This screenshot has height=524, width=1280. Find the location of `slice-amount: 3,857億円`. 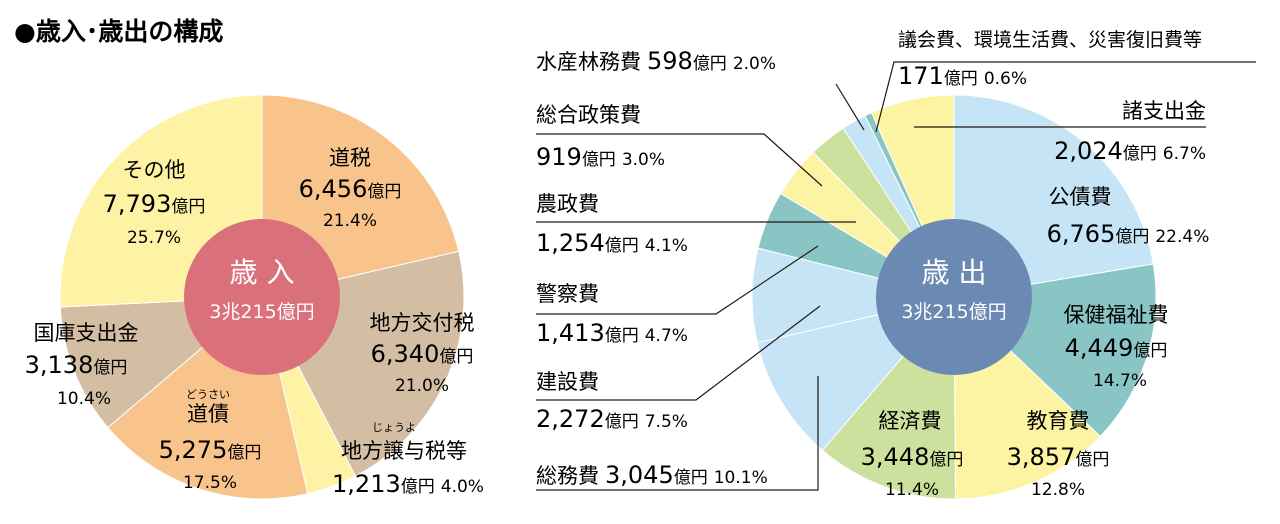

slice-amount: 3,857億円 is located at coordinates (1058, 457).